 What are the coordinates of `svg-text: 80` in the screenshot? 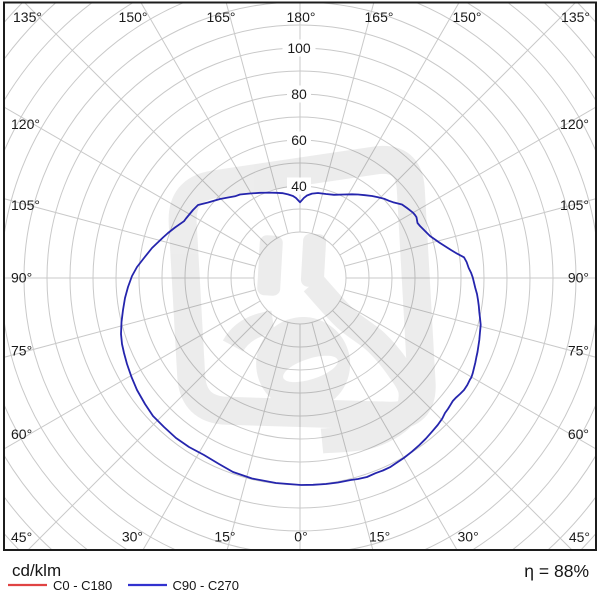 It's located at (299, 94).